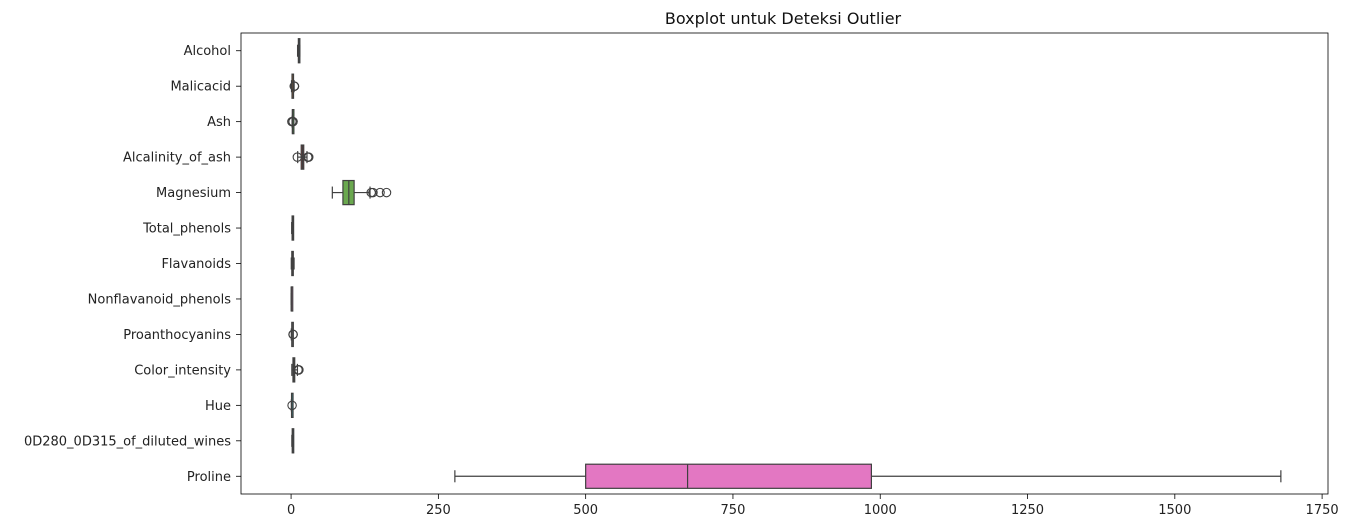 The image size is (1345, 528). What do you see at coordinates (196, 264) in the screenshot?
I see `y-tick-label-flavanoids: Flavanoids` at bounding box center [196, 264].